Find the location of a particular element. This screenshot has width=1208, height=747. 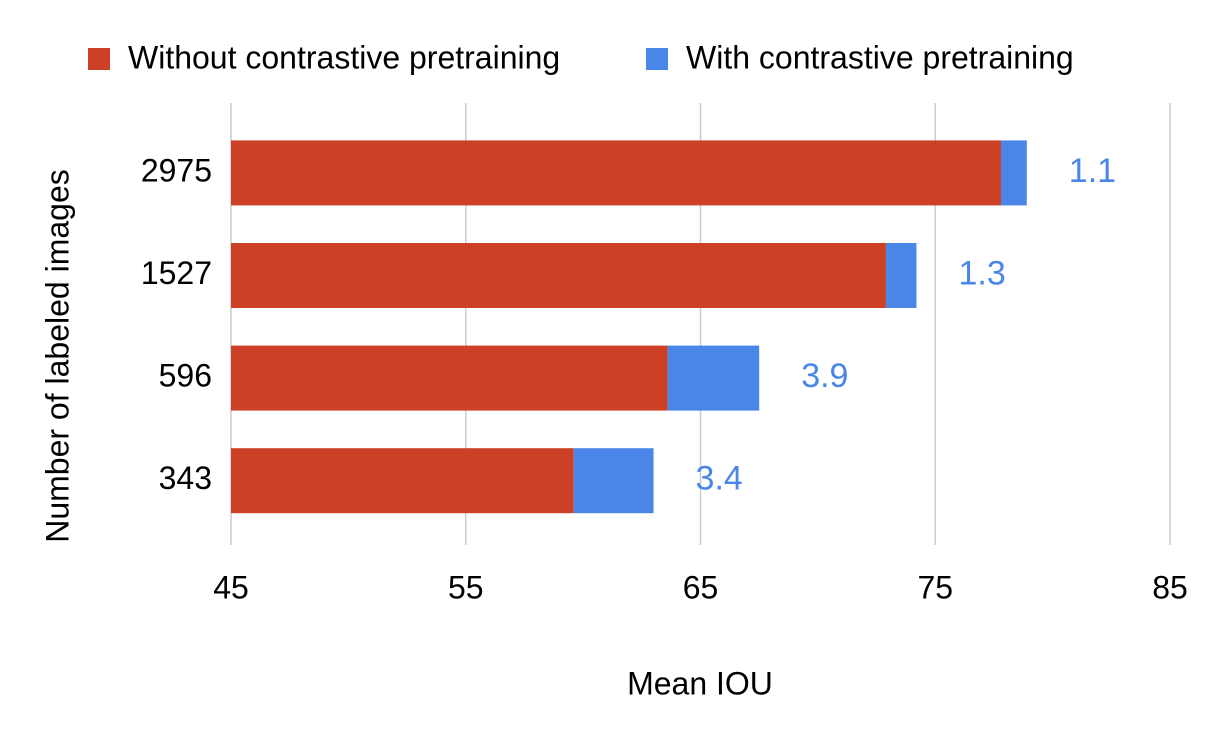

x-tick-label: 85 is located at coordinates (1170, 587).